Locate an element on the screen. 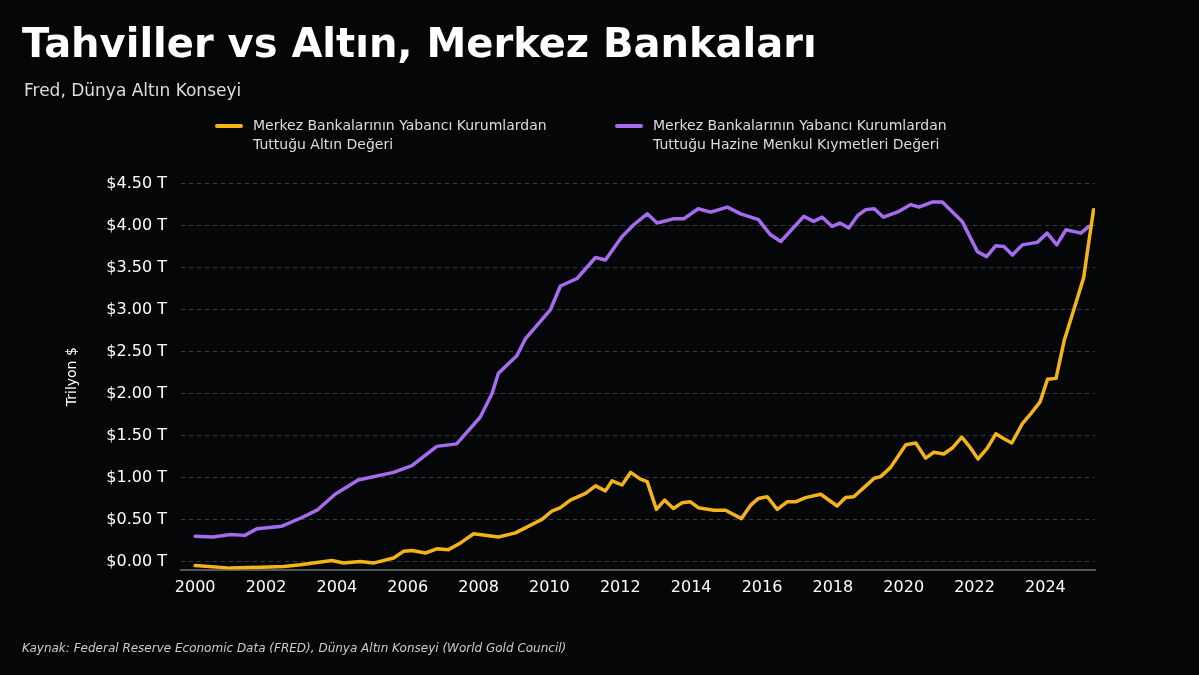 The height and width of the screenshot is (675, 1199). text: Kaynak: Federal Reserve Economic Data (FRED), Dünya Altın Konseyi (World Gold Council) is located at coordinates (294, 648).